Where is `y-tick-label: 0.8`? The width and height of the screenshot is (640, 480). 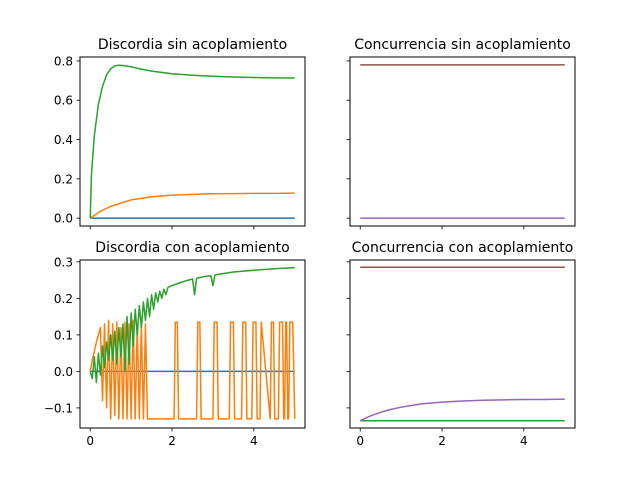
y-tick-label: 0.8 is located at coordinates (63, 61).